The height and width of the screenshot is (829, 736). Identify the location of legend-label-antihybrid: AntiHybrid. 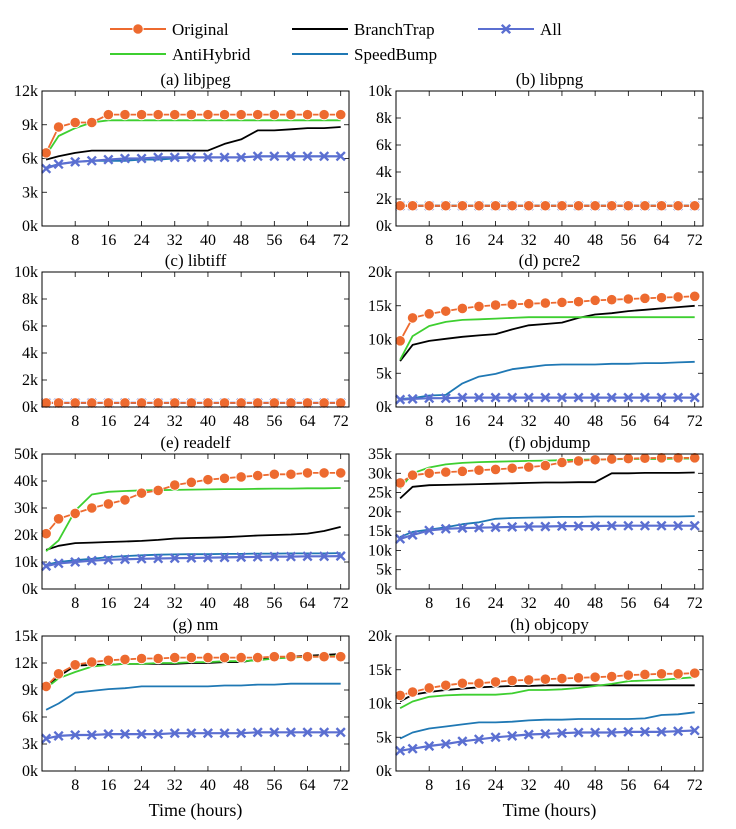
(211, 54).